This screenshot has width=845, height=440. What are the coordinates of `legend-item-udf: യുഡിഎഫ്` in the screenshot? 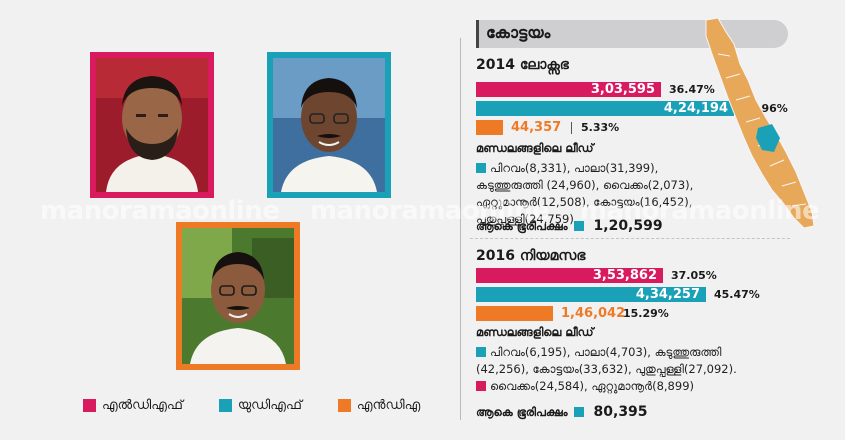 It's located at (260, 405).